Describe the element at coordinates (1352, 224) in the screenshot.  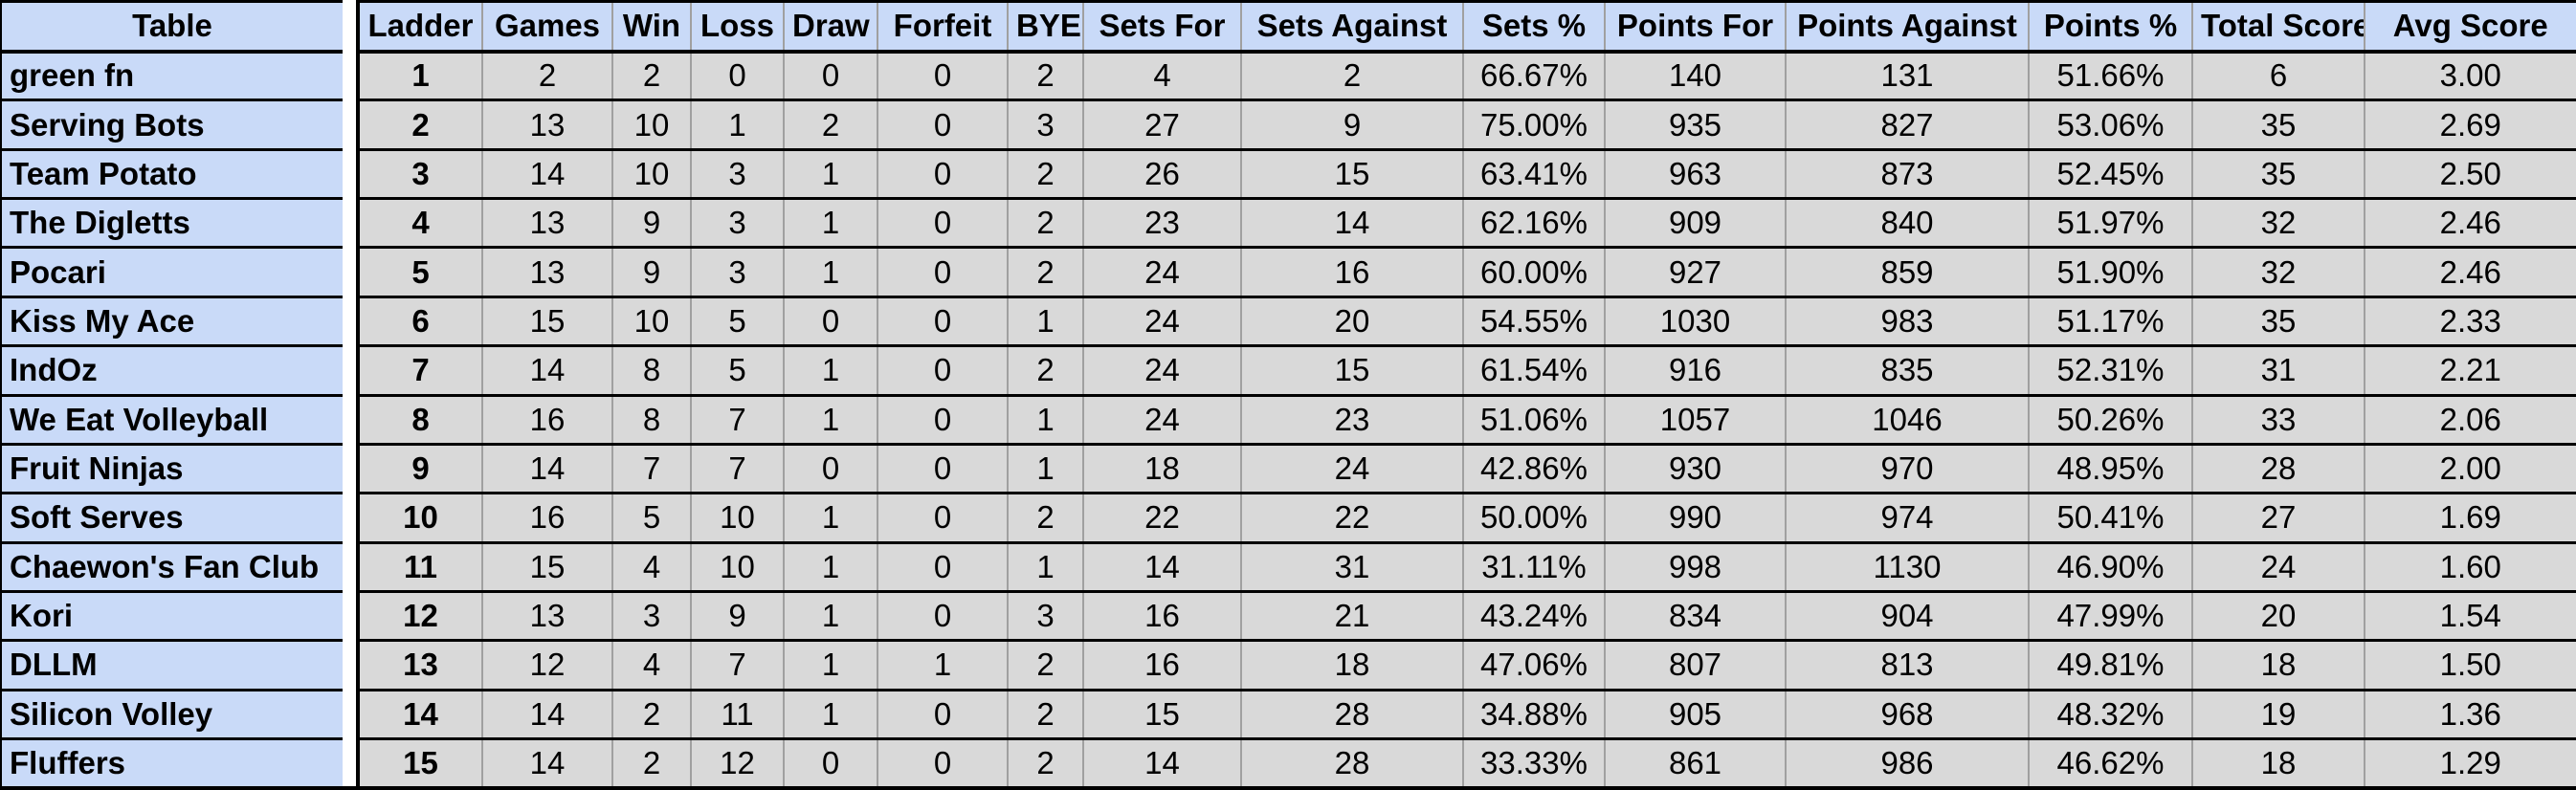
I see `sets-against-cell: 14` at that location.